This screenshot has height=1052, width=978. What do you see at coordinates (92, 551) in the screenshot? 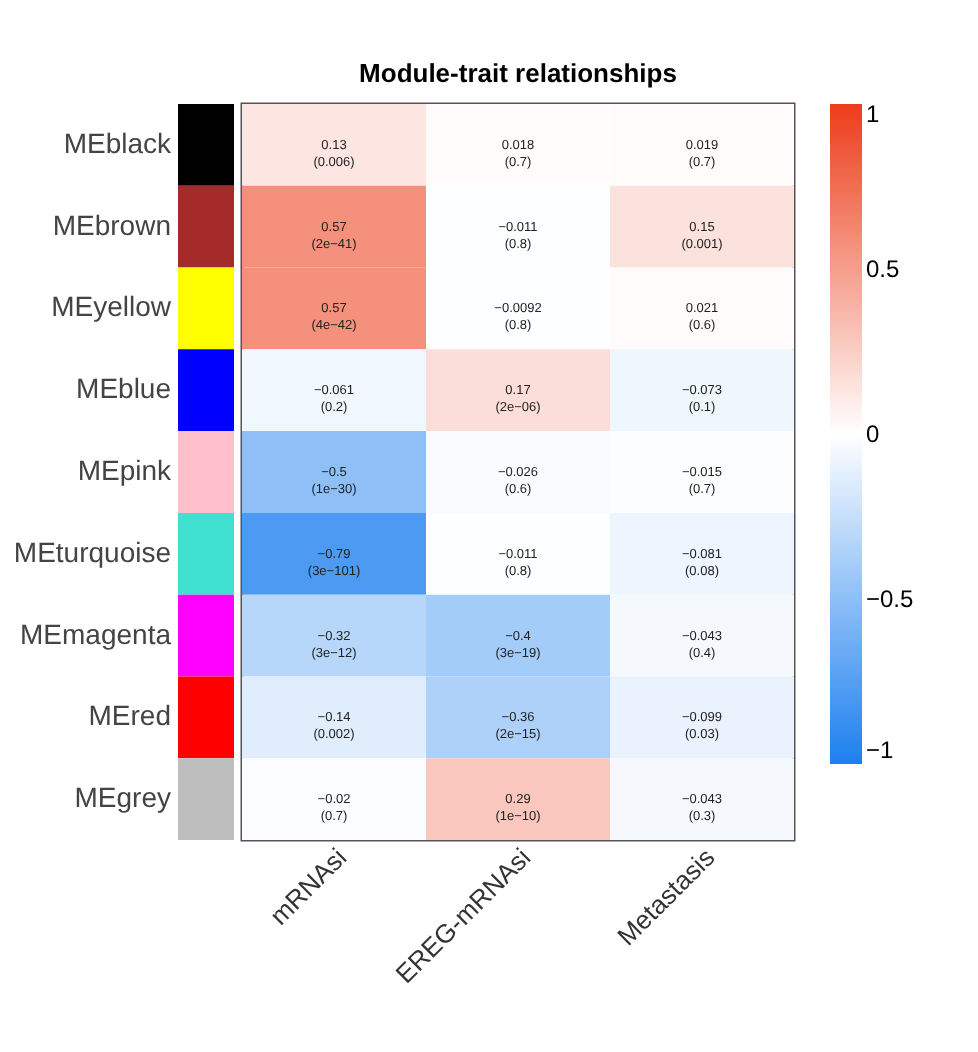
I see `y-tick-label: MEturquoise` at bounding box center [92, 551].